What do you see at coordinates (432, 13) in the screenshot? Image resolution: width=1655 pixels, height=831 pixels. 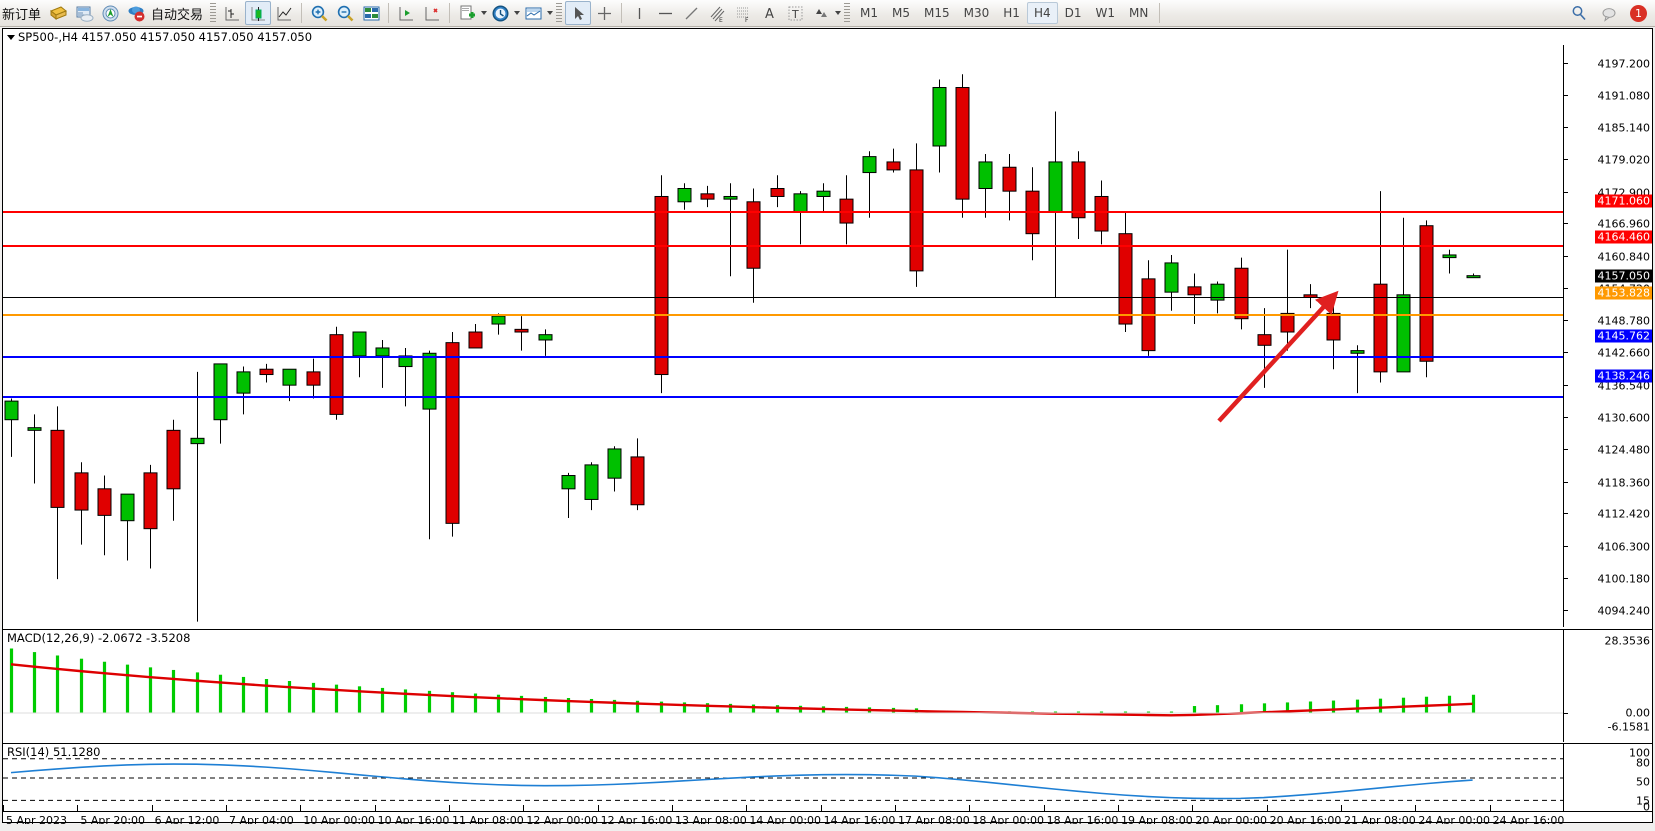 I see `chart-shift-marker-icon` at bounding box center [432, 13].